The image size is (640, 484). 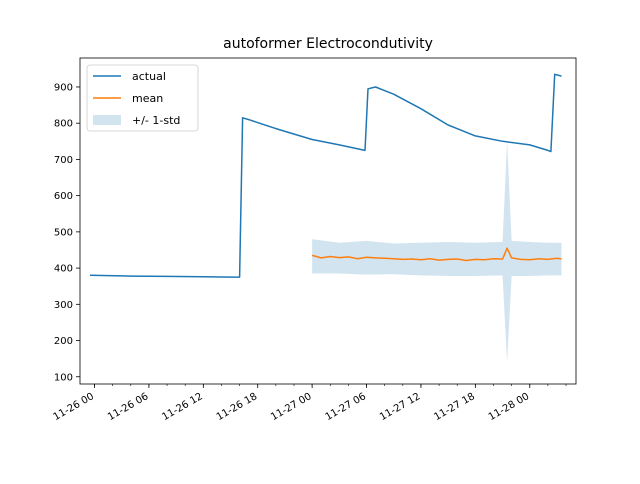 What do you see at coordinates (63, 341) in the screenshot?
I see `y-tick-label: 200` at bounding box center [63, 341].